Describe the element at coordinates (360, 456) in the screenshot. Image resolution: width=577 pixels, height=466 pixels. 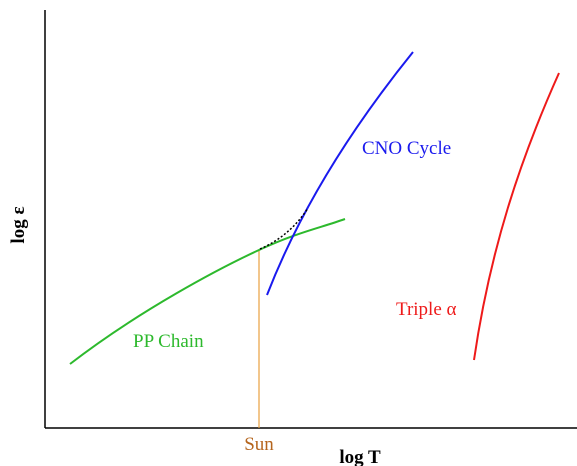
I see `x-axis-label: log T` at that location.